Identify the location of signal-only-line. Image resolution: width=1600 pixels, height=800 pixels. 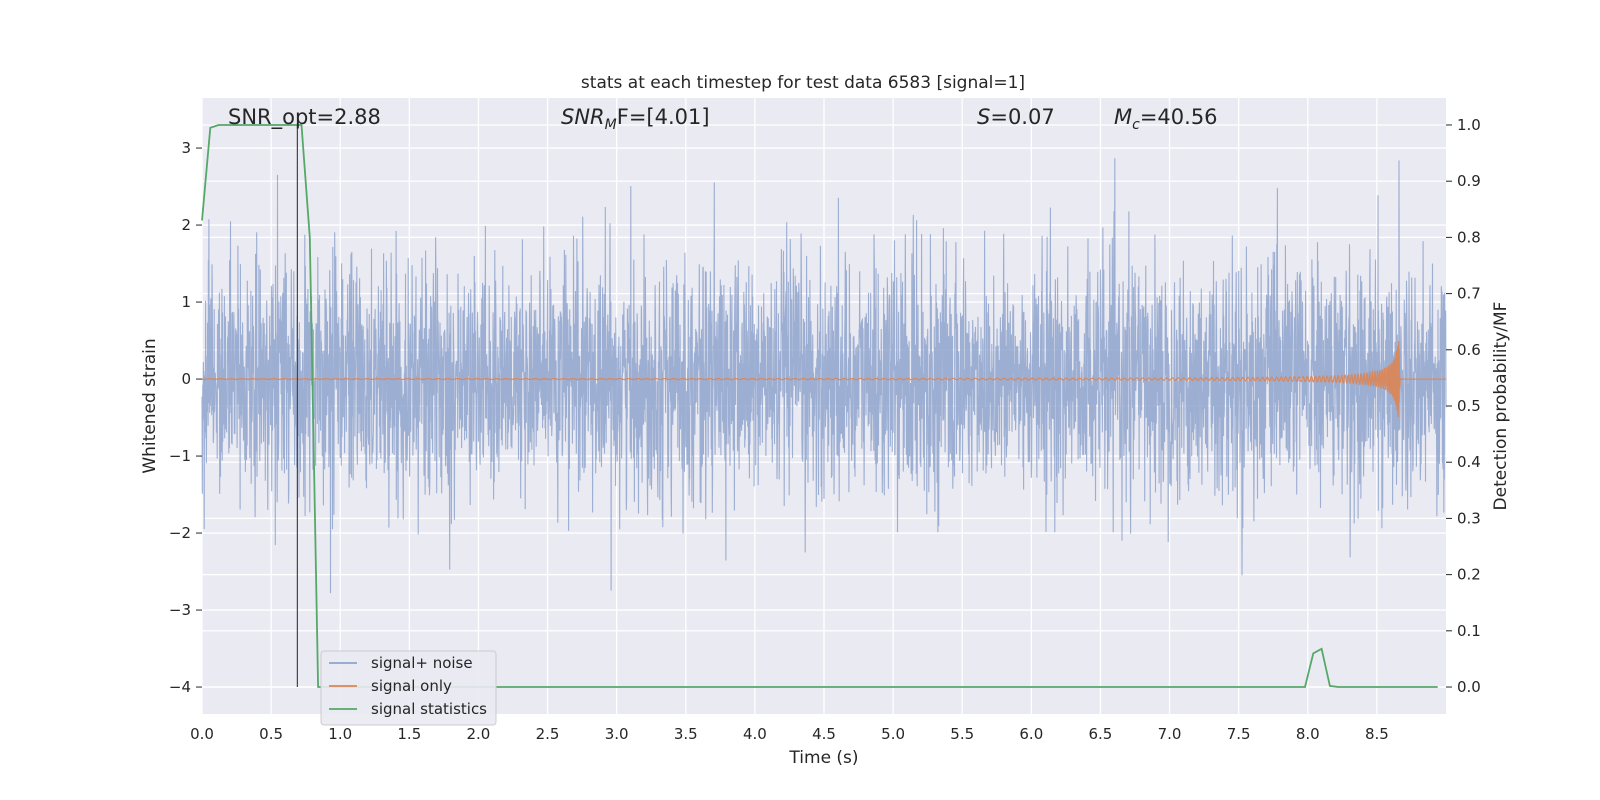
(824, 379).